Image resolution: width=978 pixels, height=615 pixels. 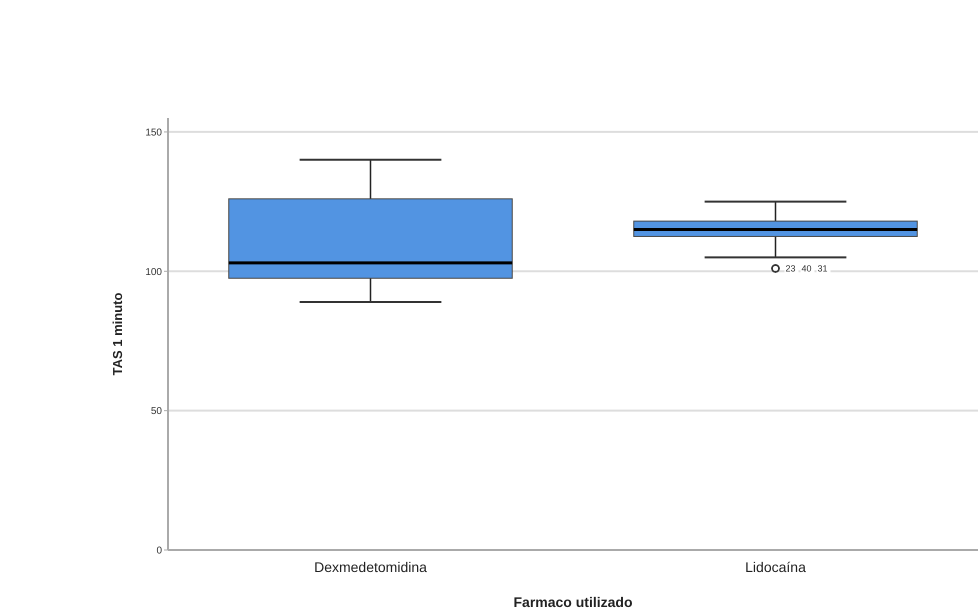 What do you see at coordinates (153, 132) in the screenshot?
I see `y-tick-label: 150` at bounding box center [153, 132].